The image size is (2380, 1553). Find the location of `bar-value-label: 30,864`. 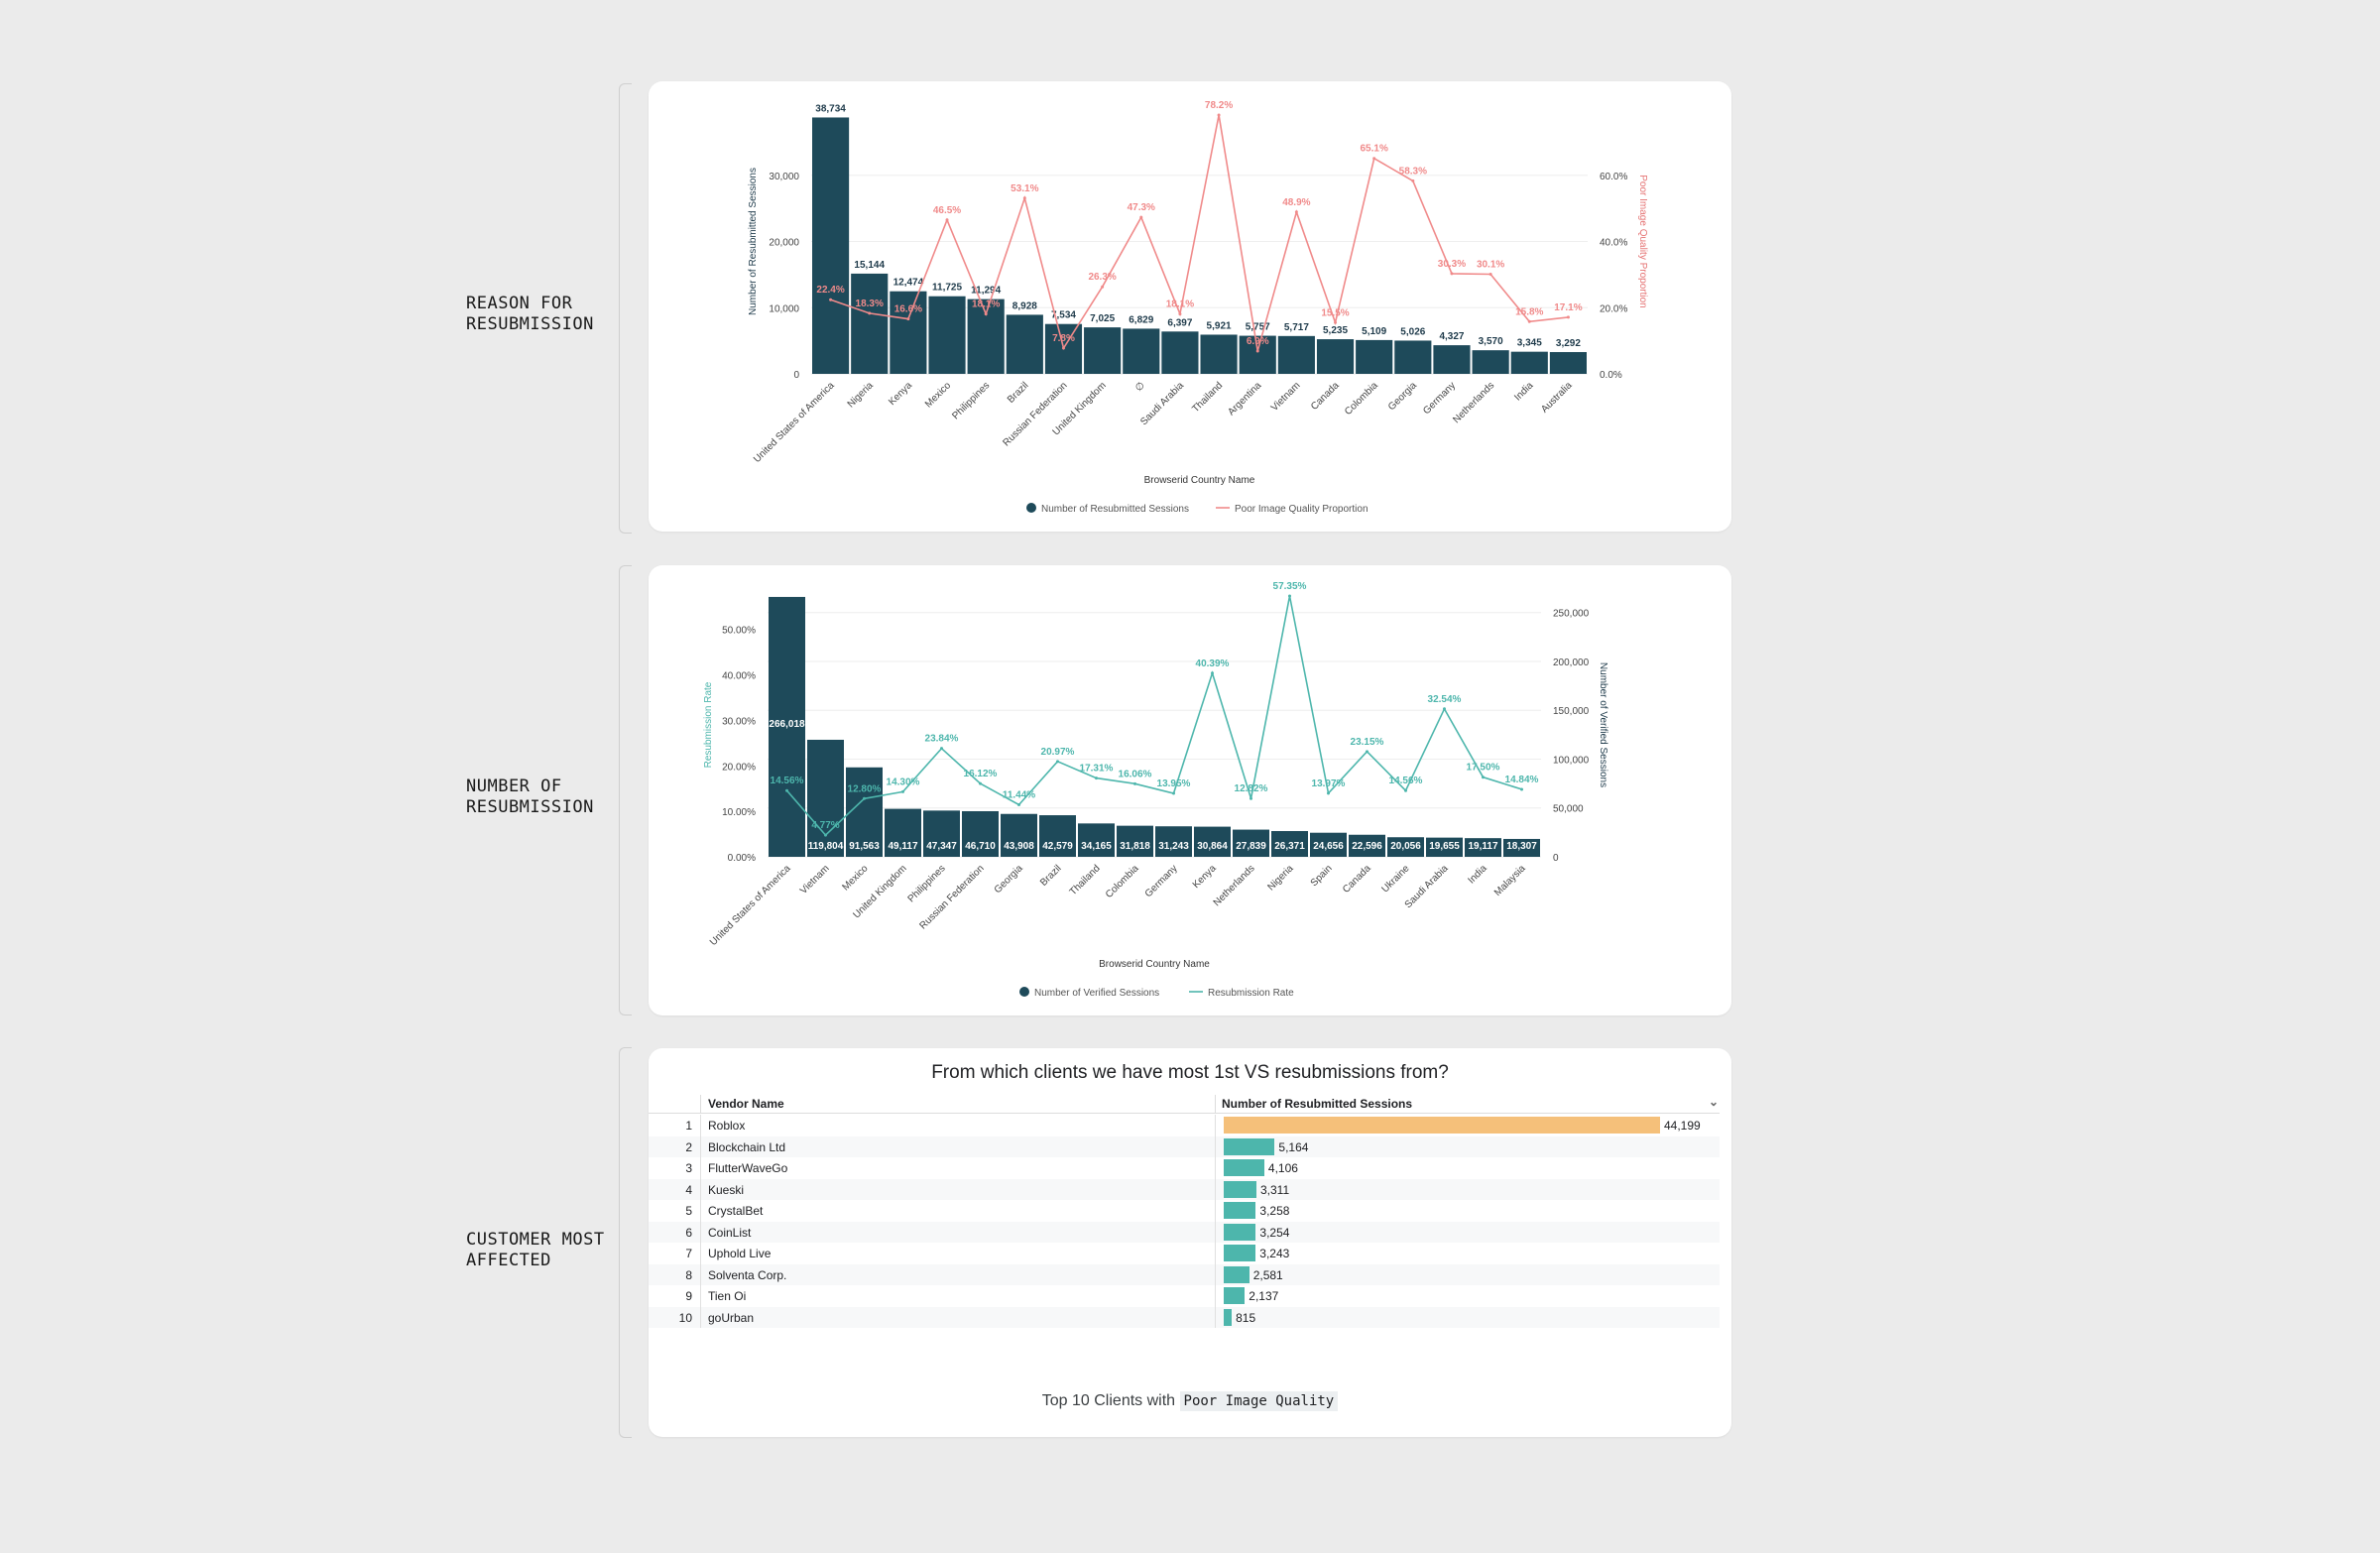

bar-value-label: 30,864 is located at coordinates (1212, 846).